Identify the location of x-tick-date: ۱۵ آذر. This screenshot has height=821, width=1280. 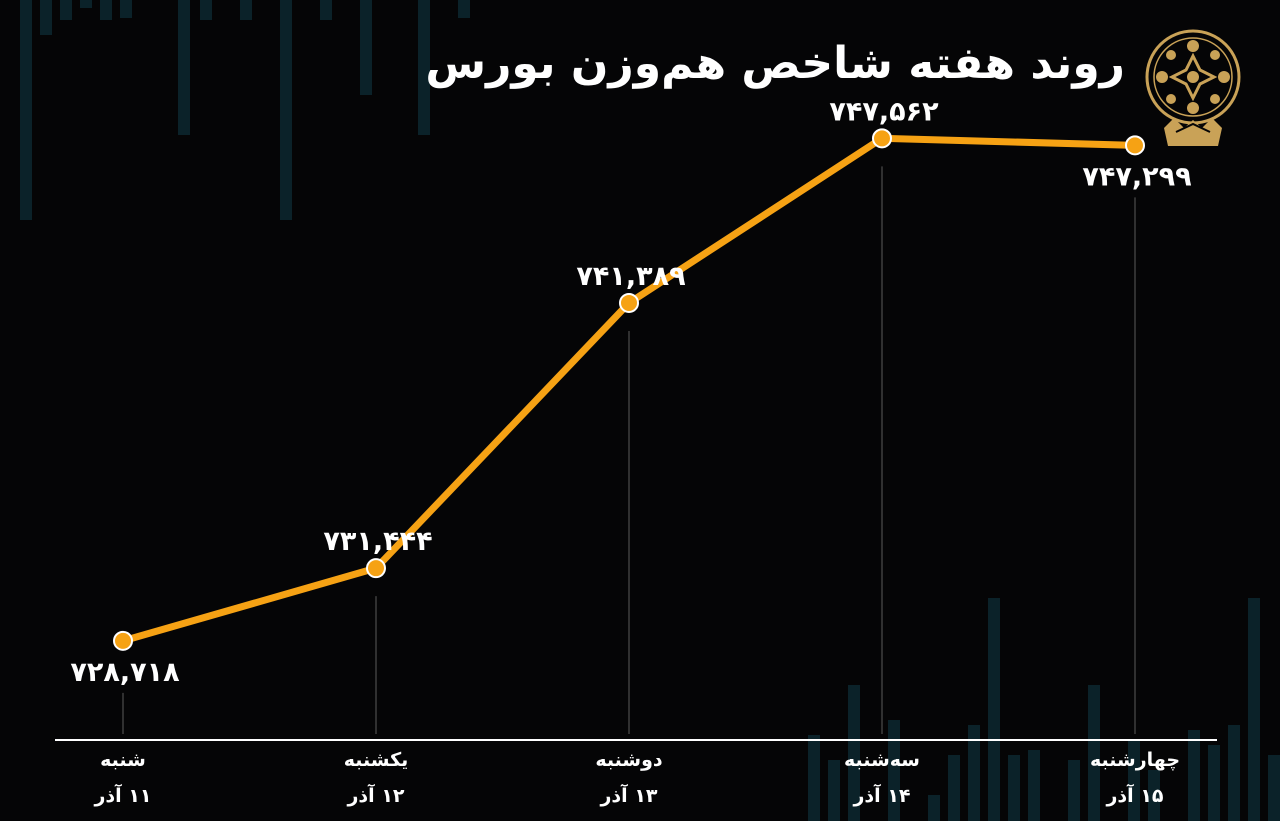
(1134, 795).